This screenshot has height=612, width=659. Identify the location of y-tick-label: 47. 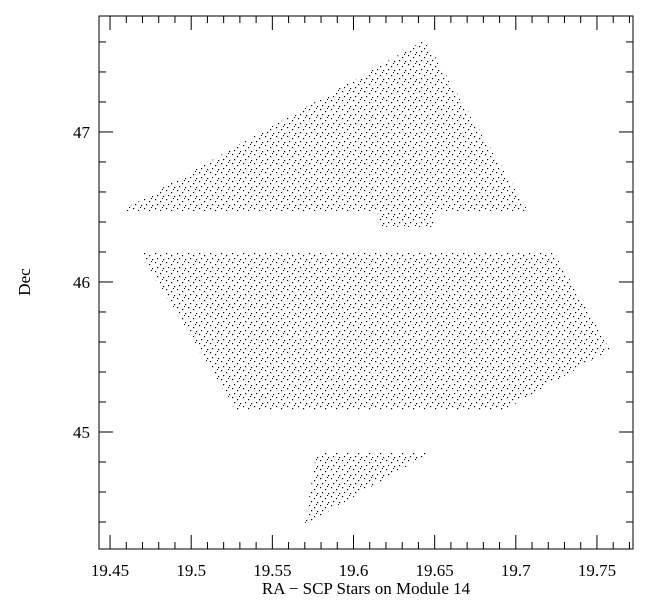
(82, 132).